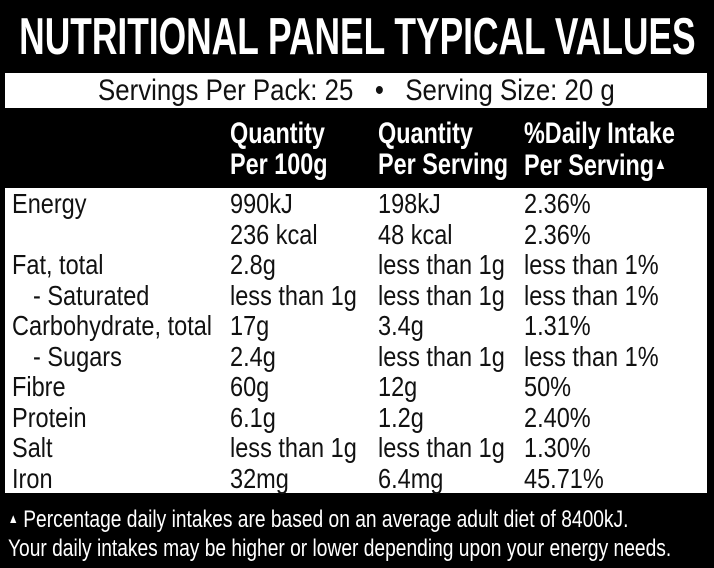 The height and width of the screenshot is (568, 714). I want to click on column-header-per-serving: Quantity Per Serving, so click(451, 153).